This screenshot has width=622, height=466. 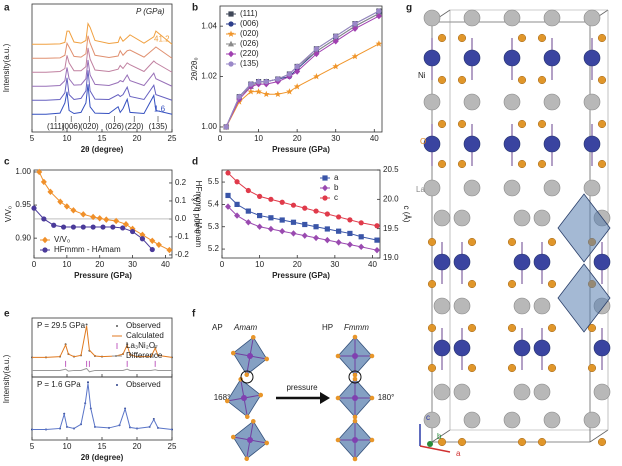 I want to click on atom-label: O, so click(x=423, y=141).